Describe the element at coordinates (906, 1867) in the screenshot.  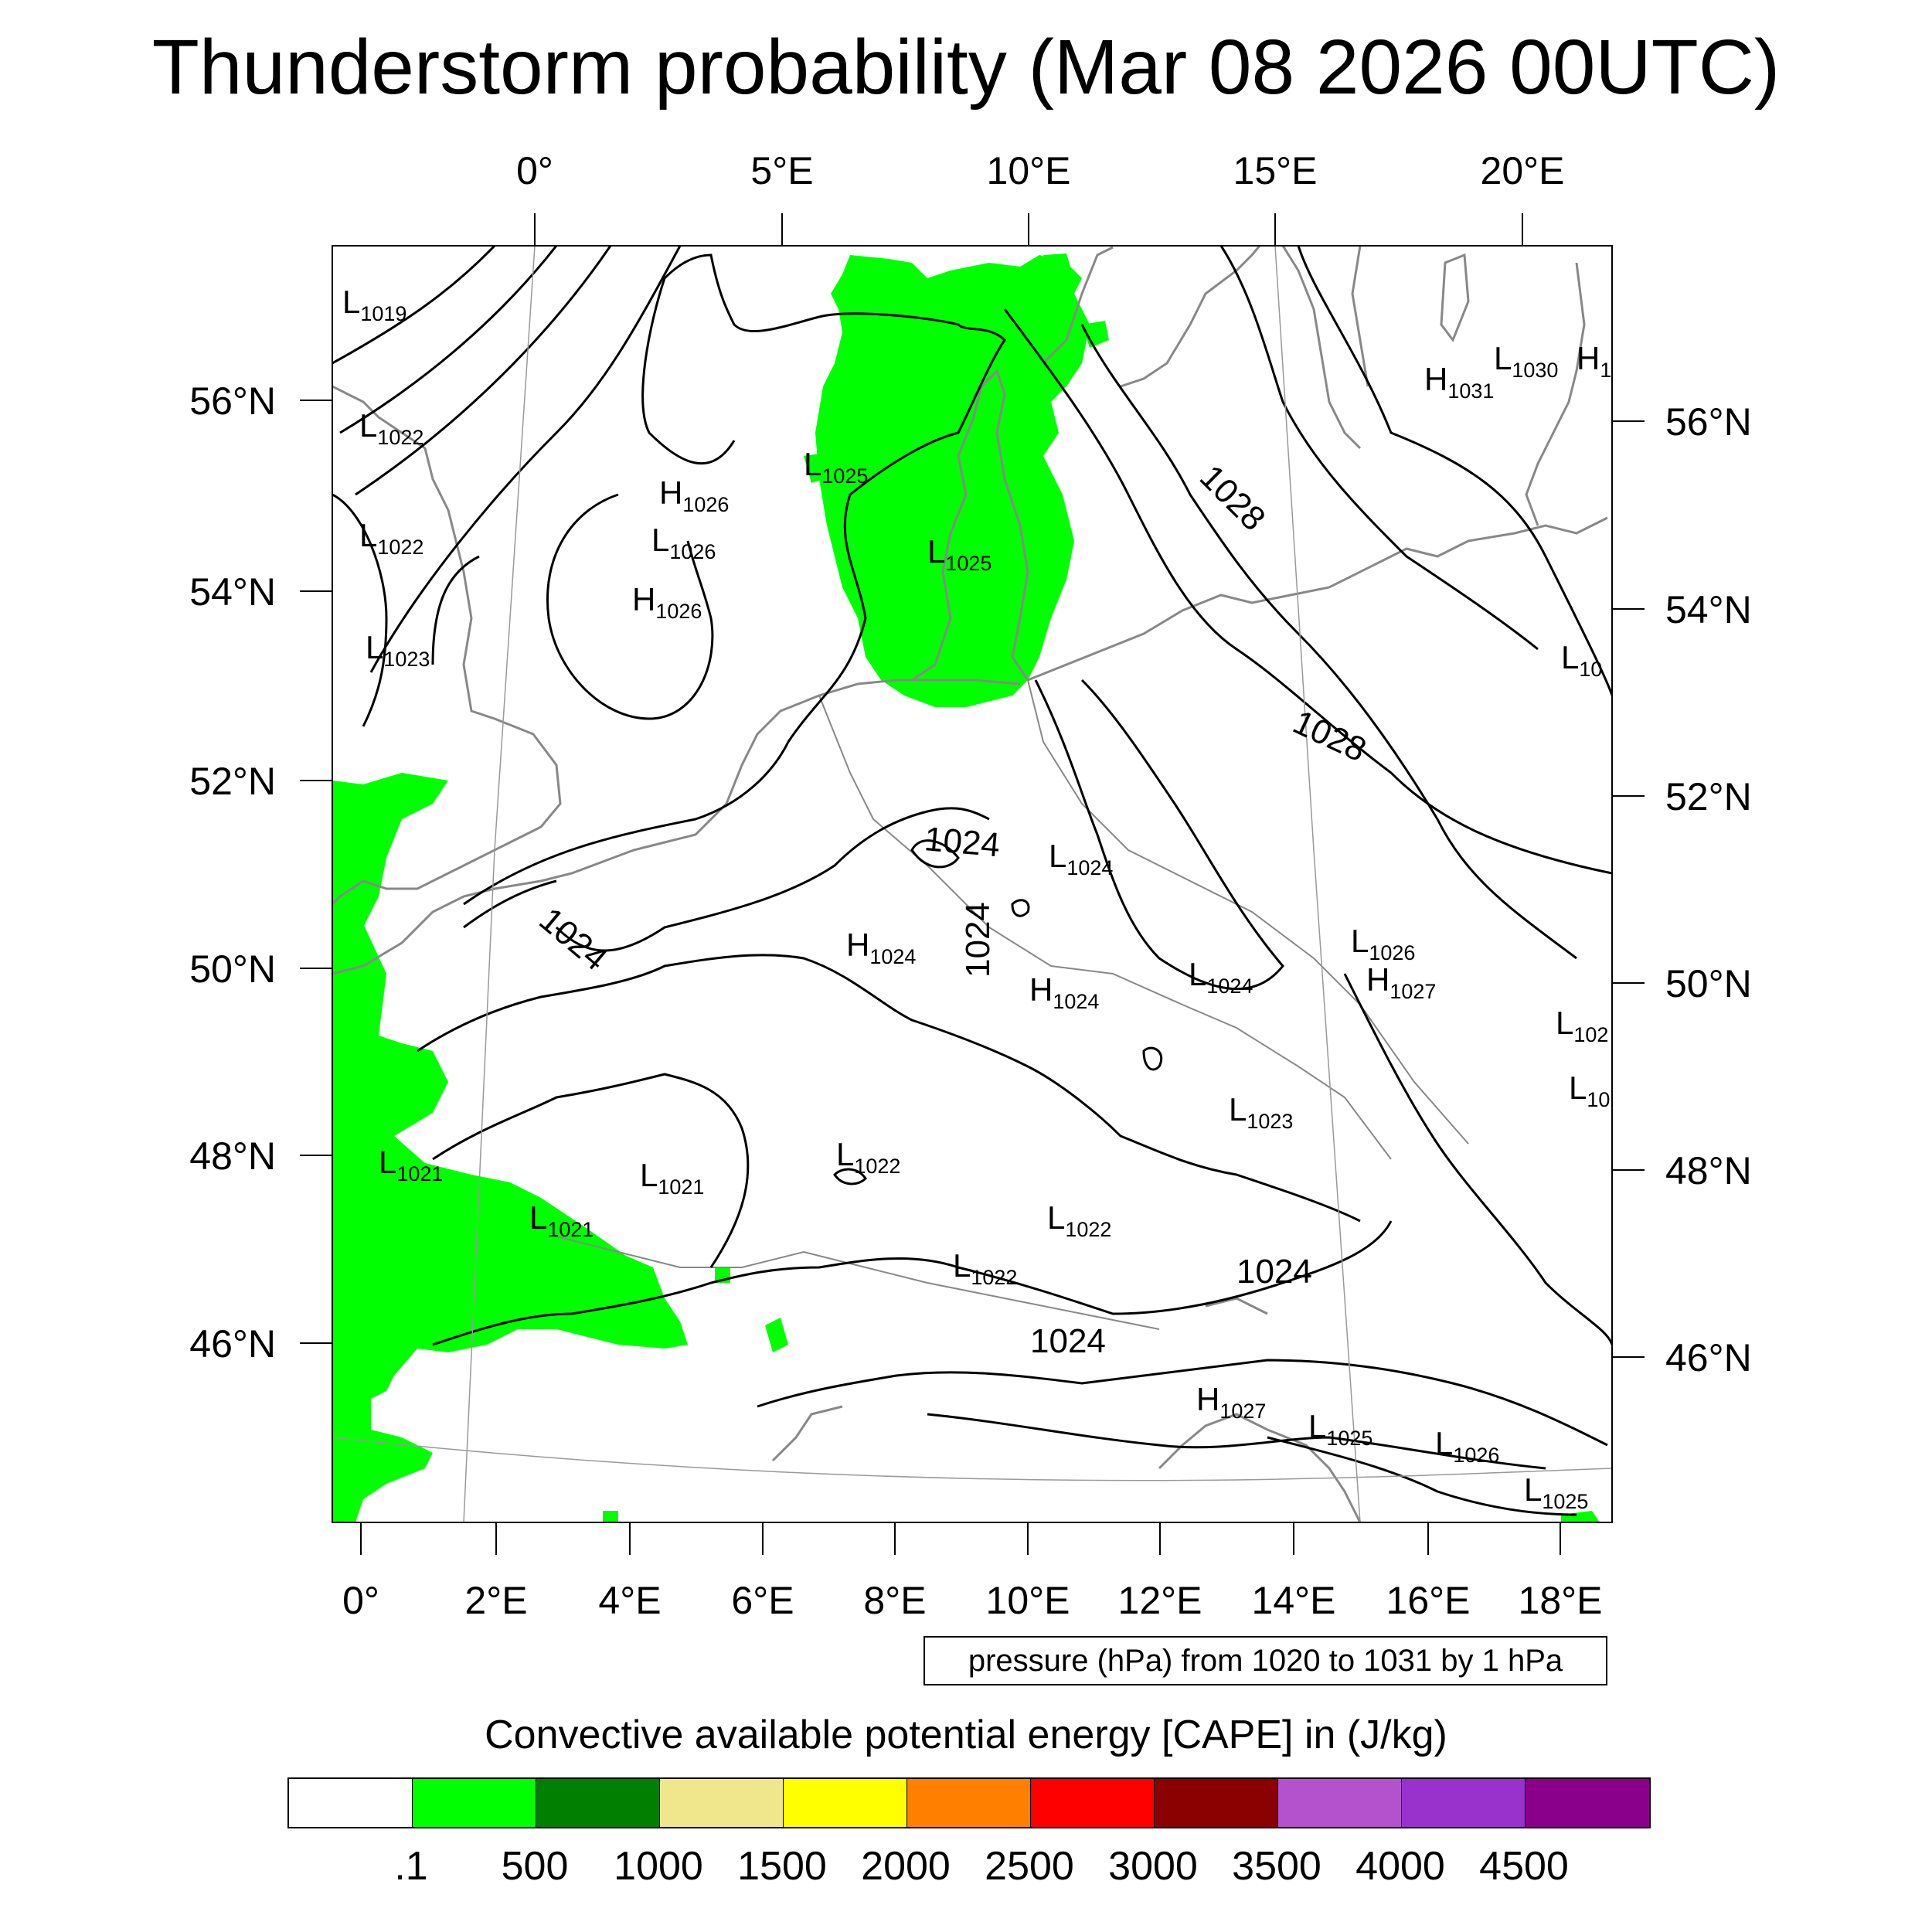
I see `legend-label: 2000` at that location.